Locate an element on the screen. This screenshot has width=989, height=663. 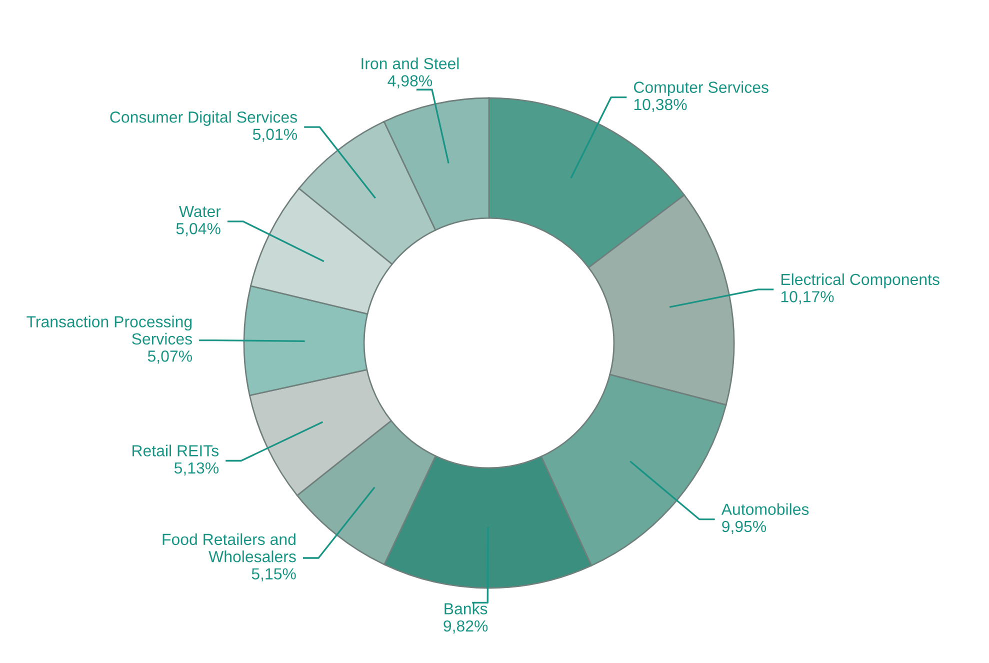
data-label: 5,04% is located at coordinates (198, 229).